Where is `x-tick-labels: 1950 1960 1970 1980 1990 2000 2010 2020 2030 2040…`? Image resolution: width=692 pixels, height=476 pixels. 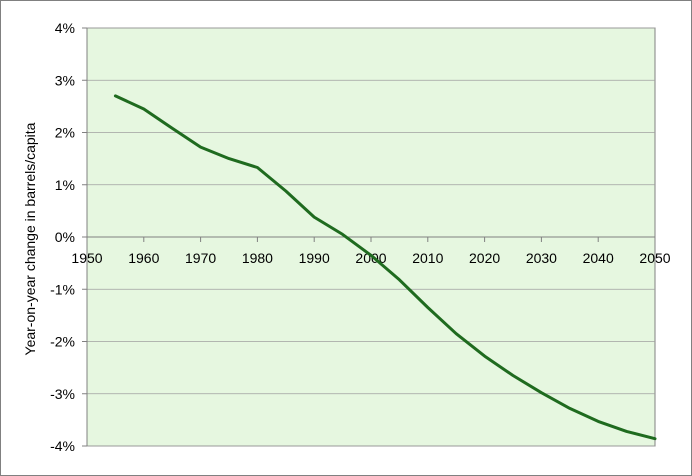 x-tick-labels: 1950 1960 1970 1980 1990 2000 2010 2020 2030 2040… is located at coordinates (371, 251).